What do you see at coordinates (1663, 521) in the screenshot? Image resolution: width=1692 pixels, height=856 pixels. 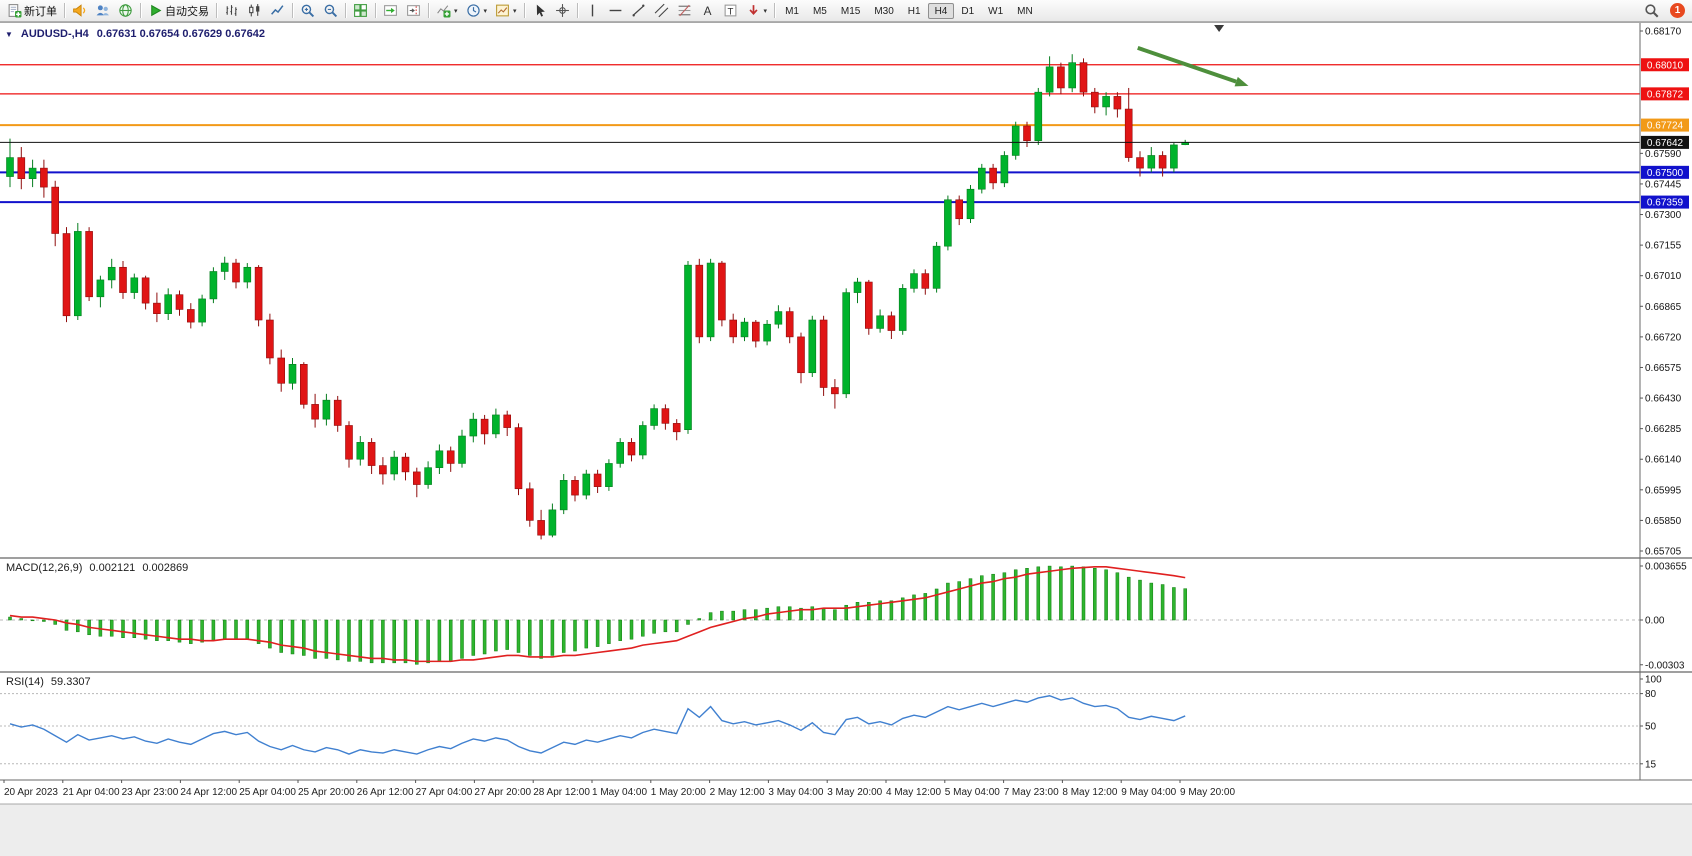 I see `price-tick-label: 0.65850` at bounding box center [1663, 521].